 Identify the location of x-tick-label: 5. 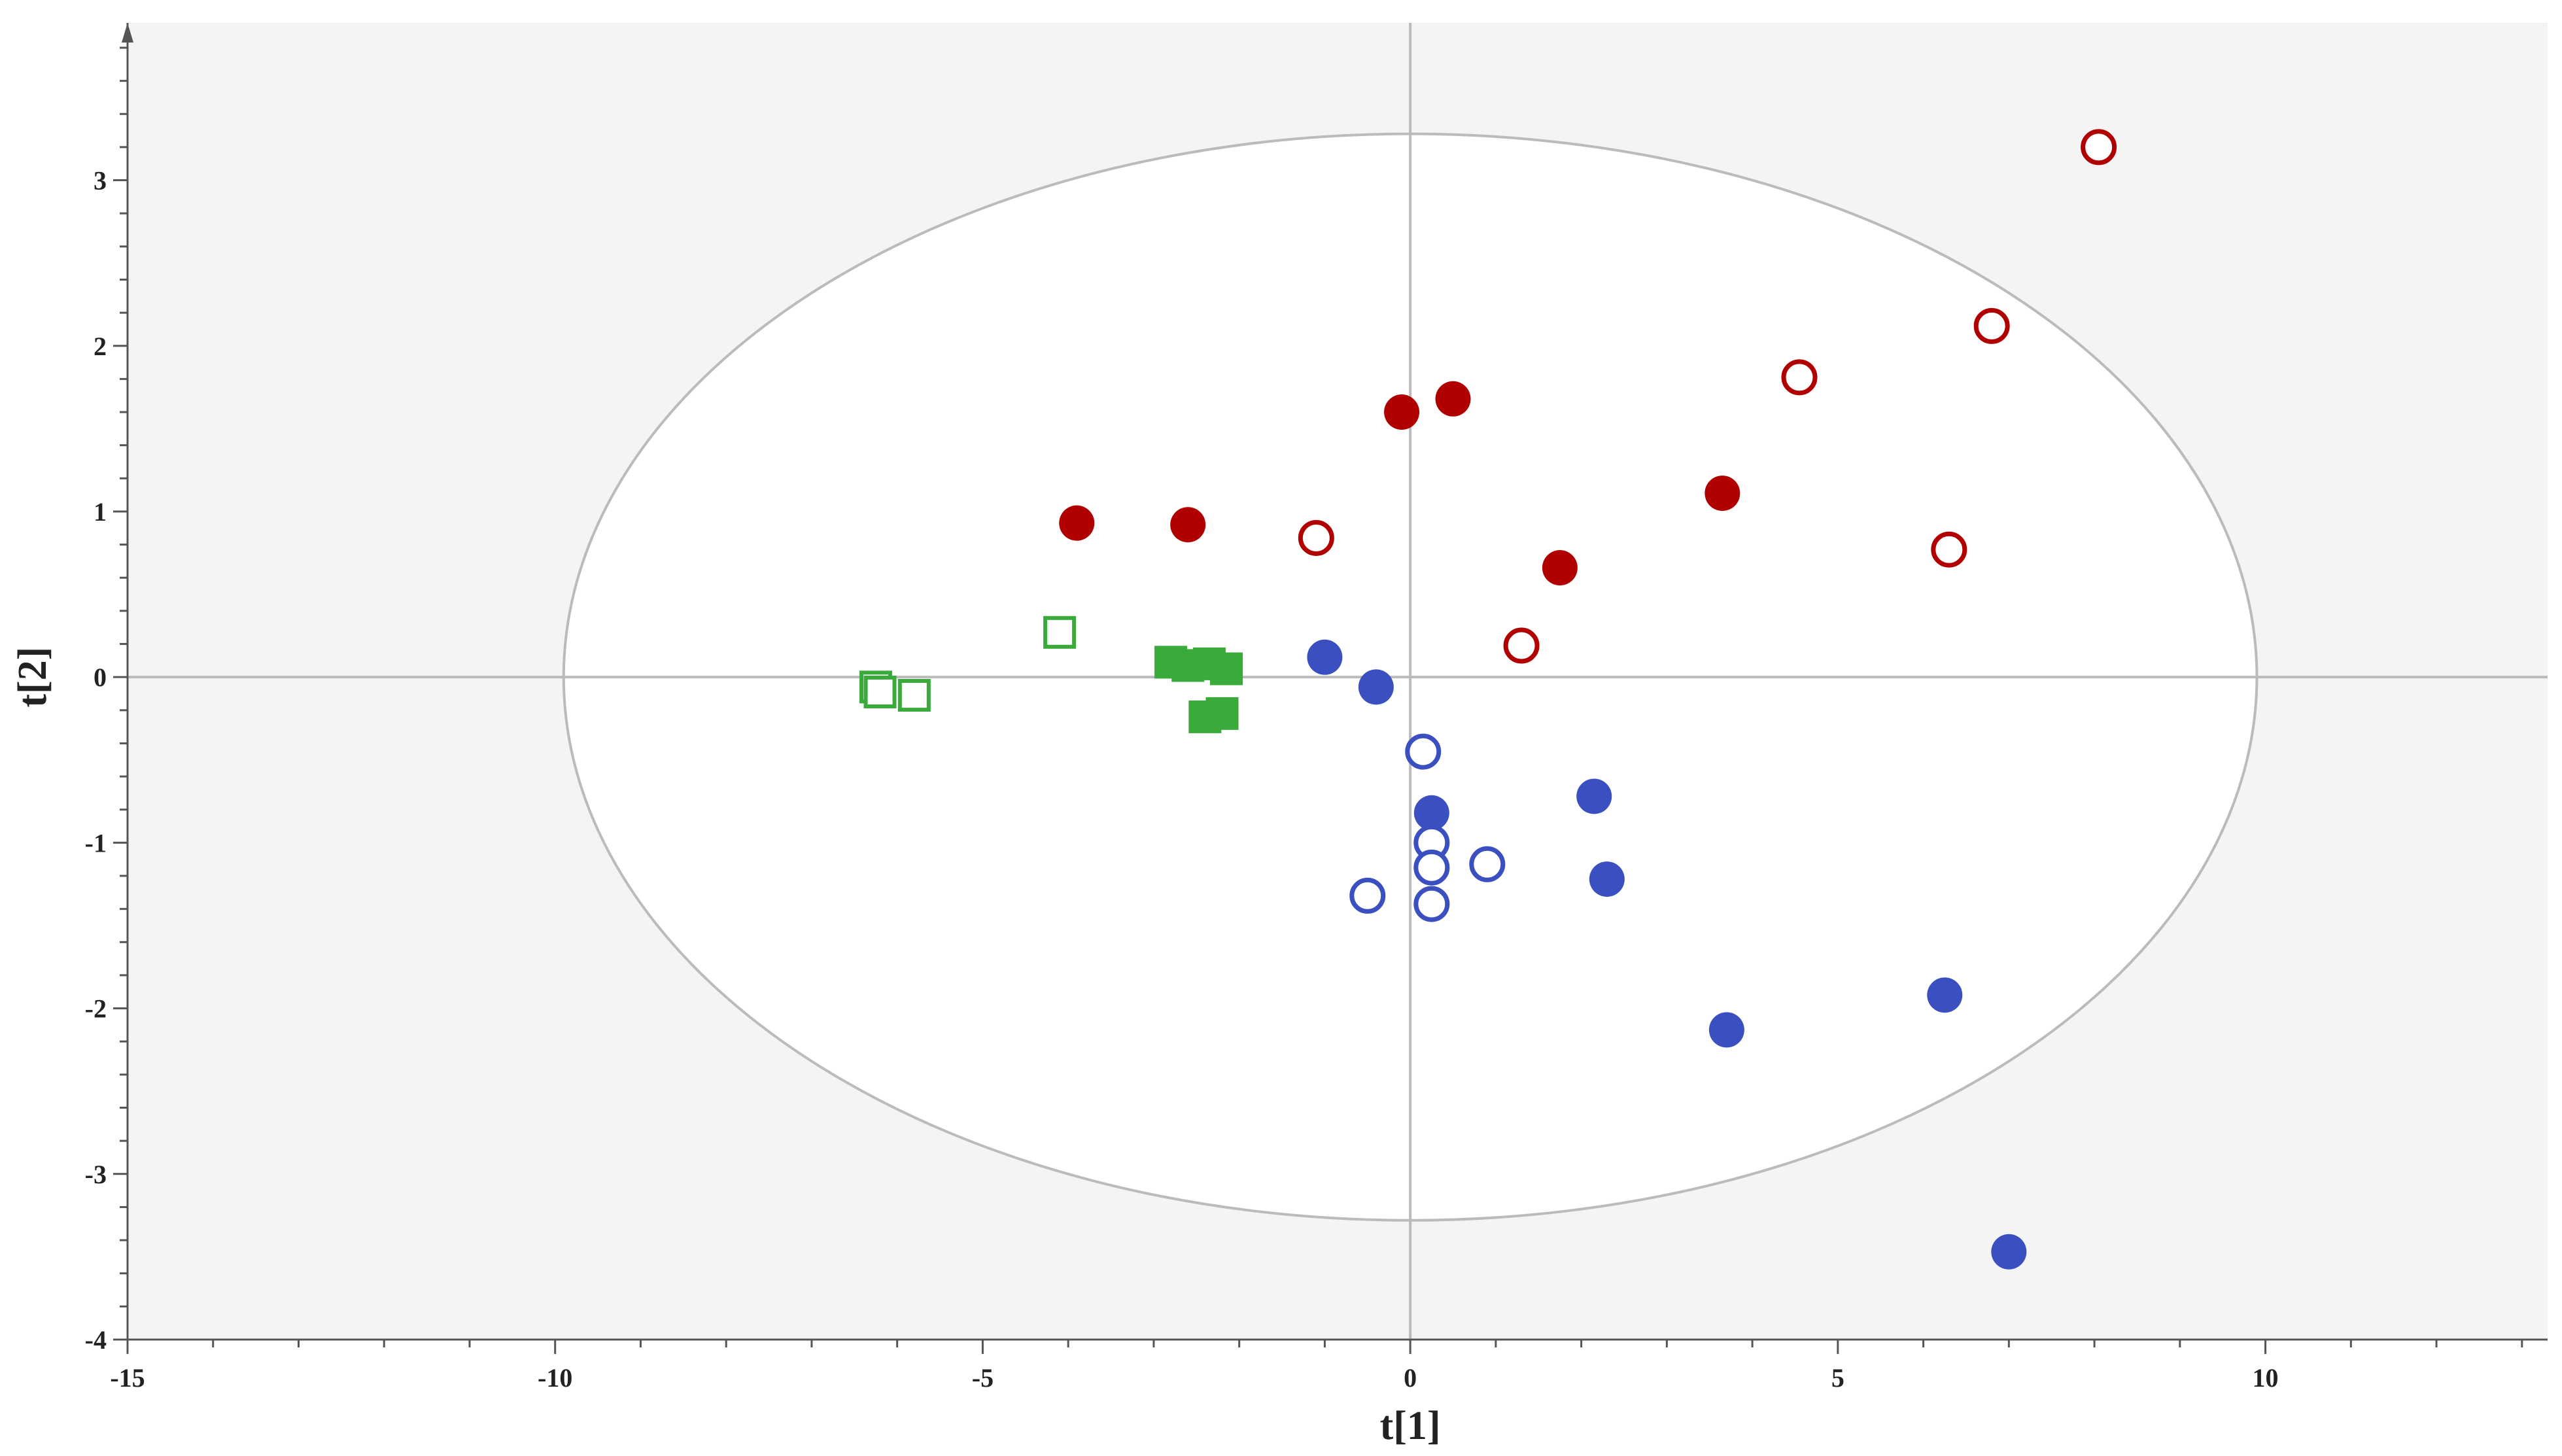
(1837, 1378).